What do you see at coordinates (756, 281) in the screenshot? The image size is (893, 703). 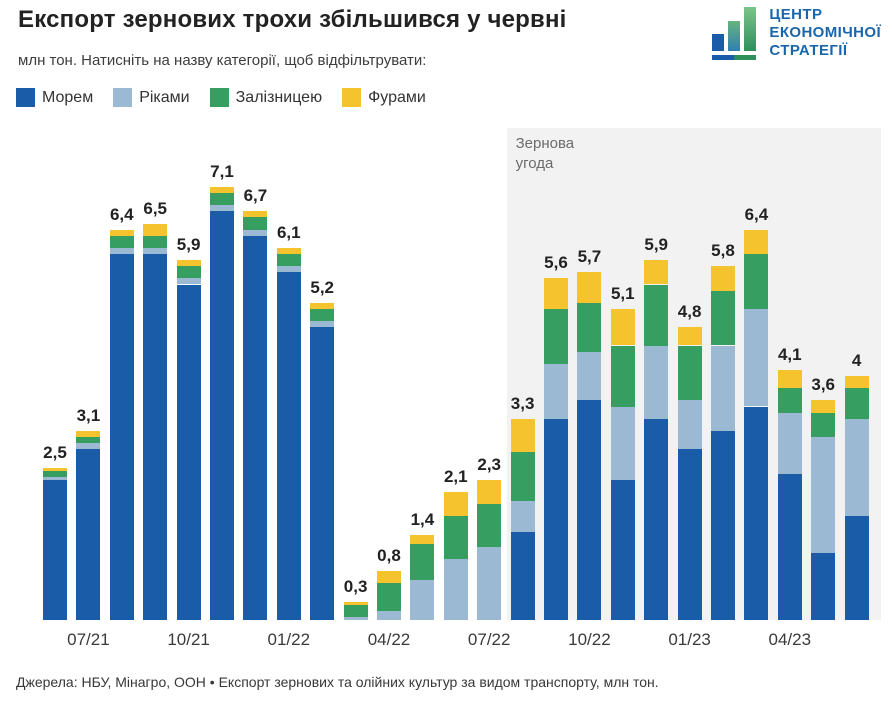 I see `bar-03/23-segment-rail` at bounding box center [756, 281].